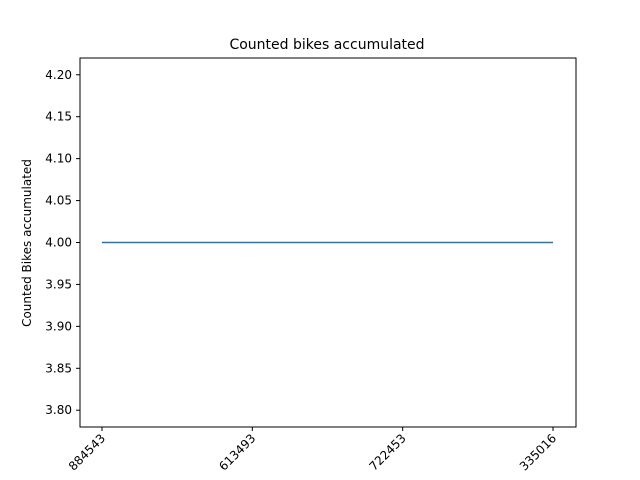 This screenshot has height=480, width=640. I want to click on y-tick-label: 4.05, so click(58, 201).